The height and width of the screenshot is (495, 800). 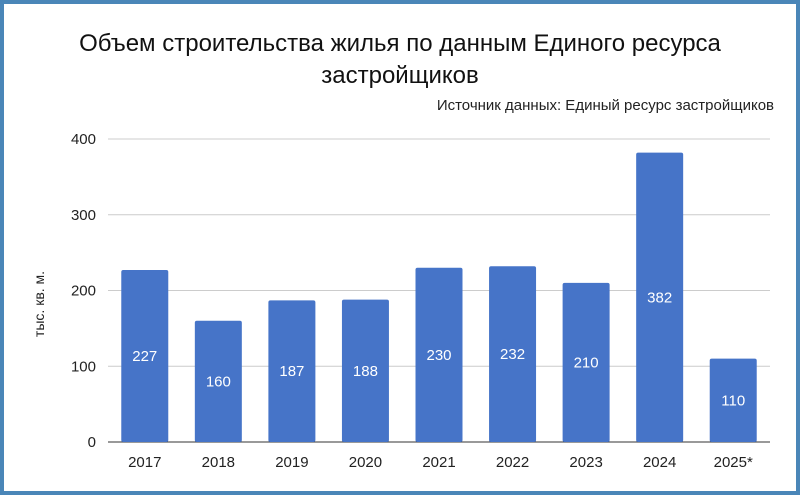 I want to click on x-tick-label: 2019, so click(x=291, y=462).